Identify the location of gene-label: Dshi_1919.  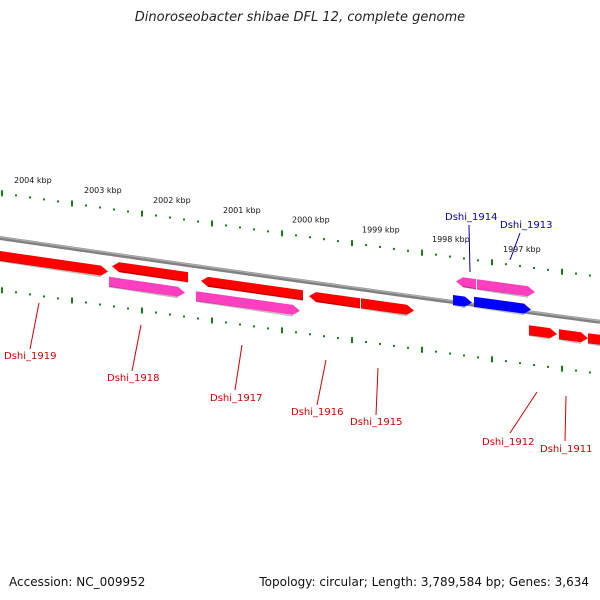
(30, 356).